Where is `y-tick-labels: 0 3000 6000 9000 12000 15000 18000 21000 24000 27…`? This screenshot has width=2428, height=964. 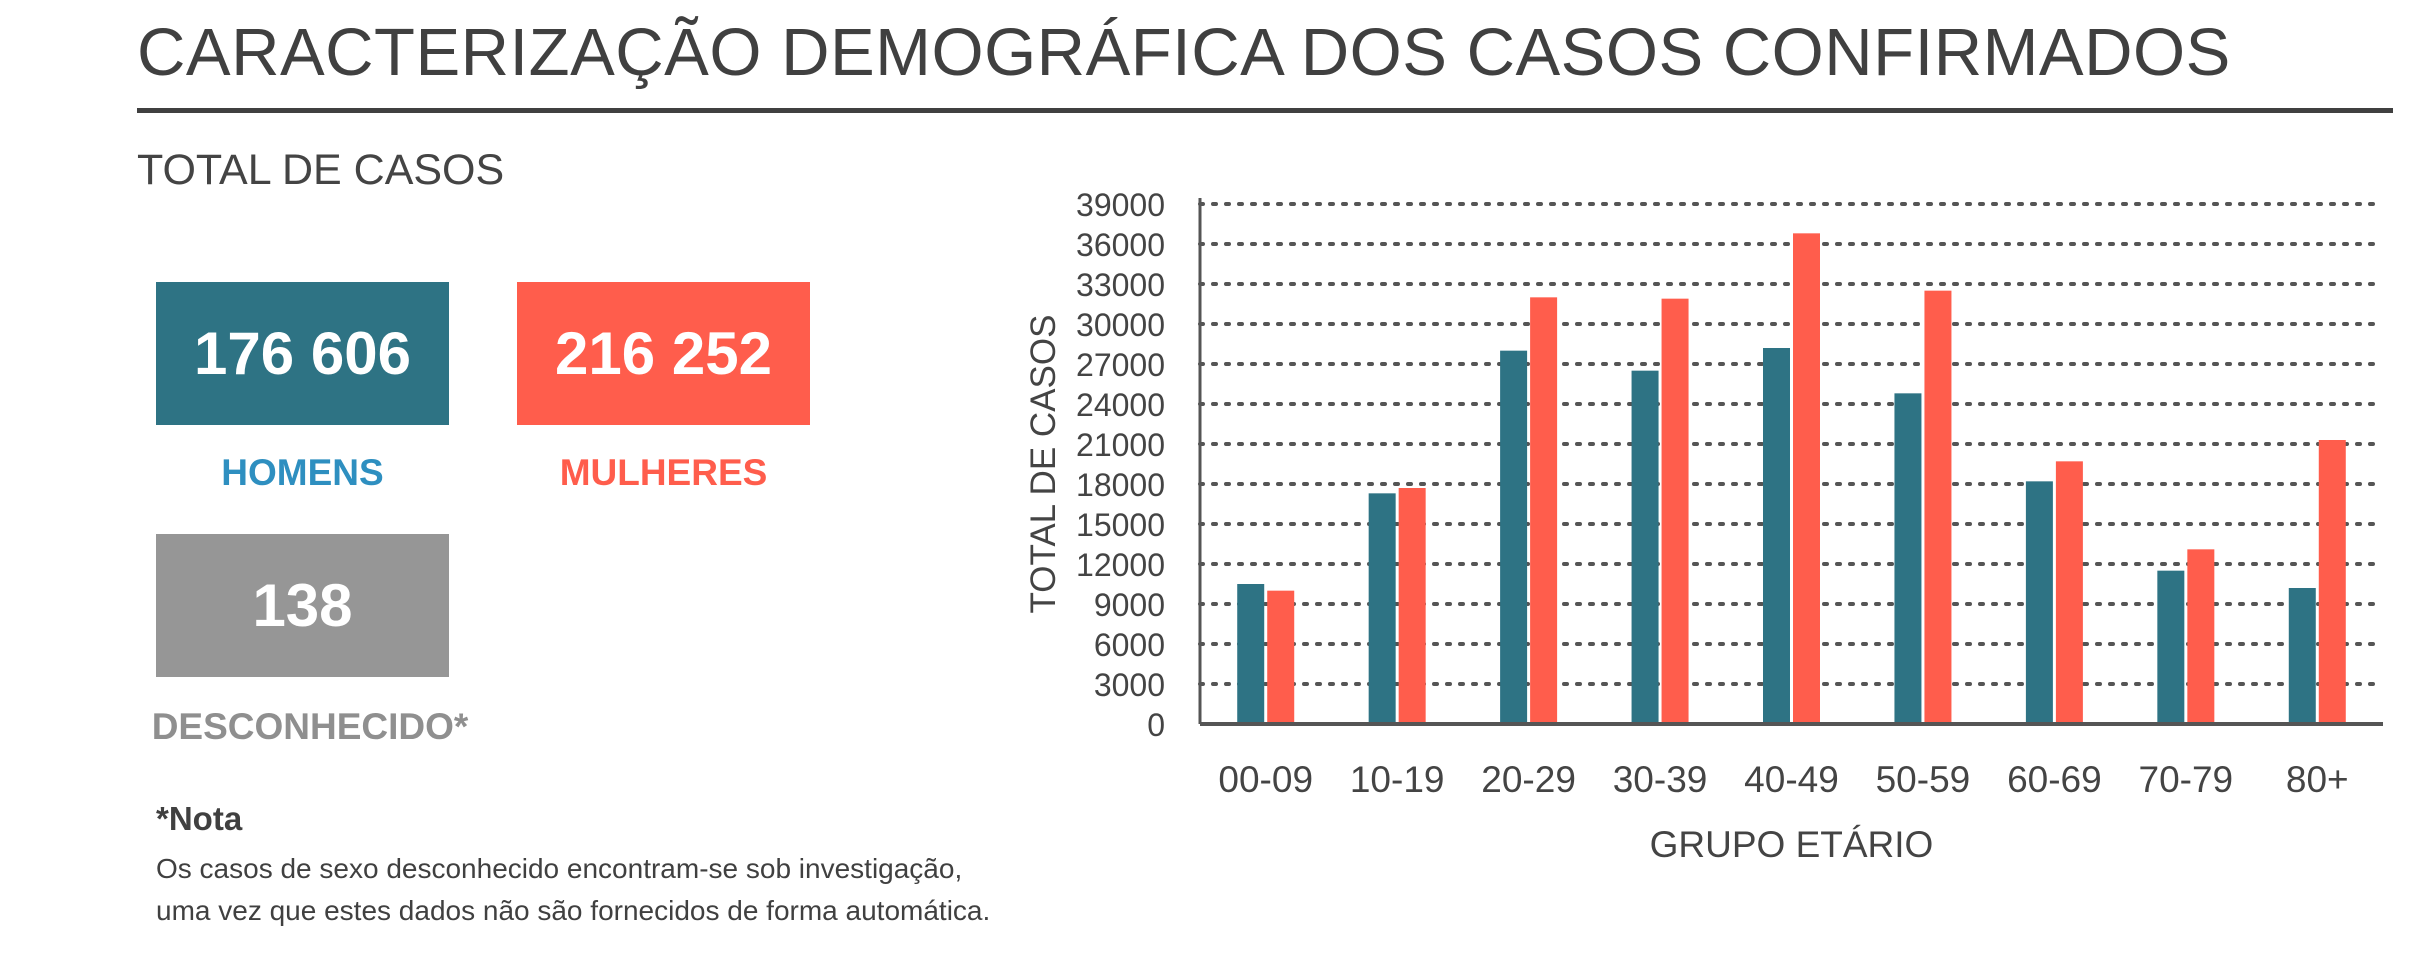 y-tick-labels: 0 3000 6000 9000 12000 15000 18000 21000 24000 27… is located at coordinates (1120, 465).